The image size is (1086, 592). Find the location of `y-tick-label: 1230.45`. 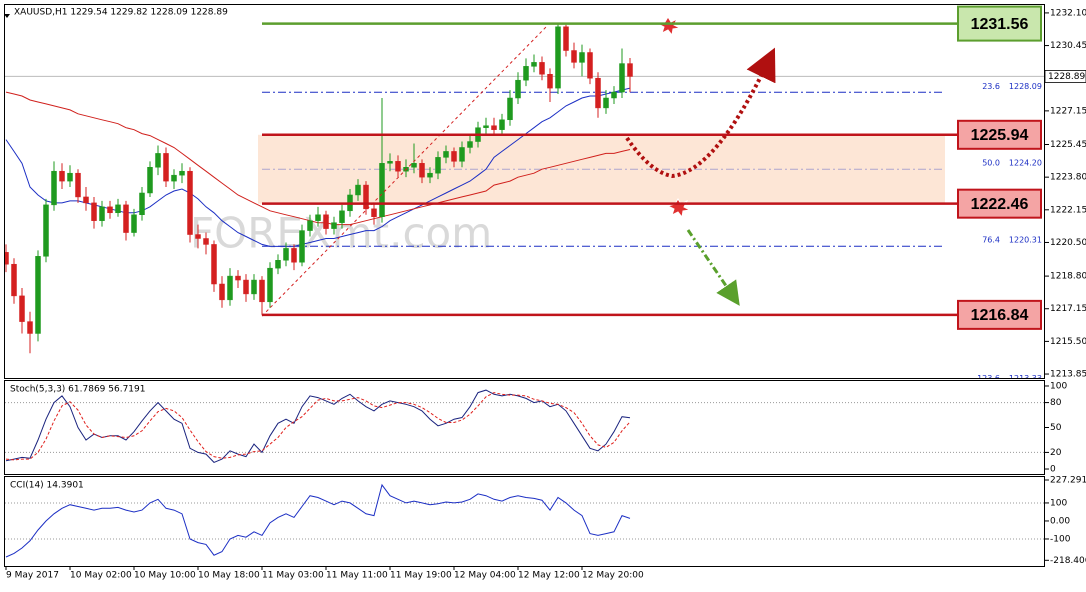

y-tick-label: 1230.45 is located at coordinates (1068, 46).